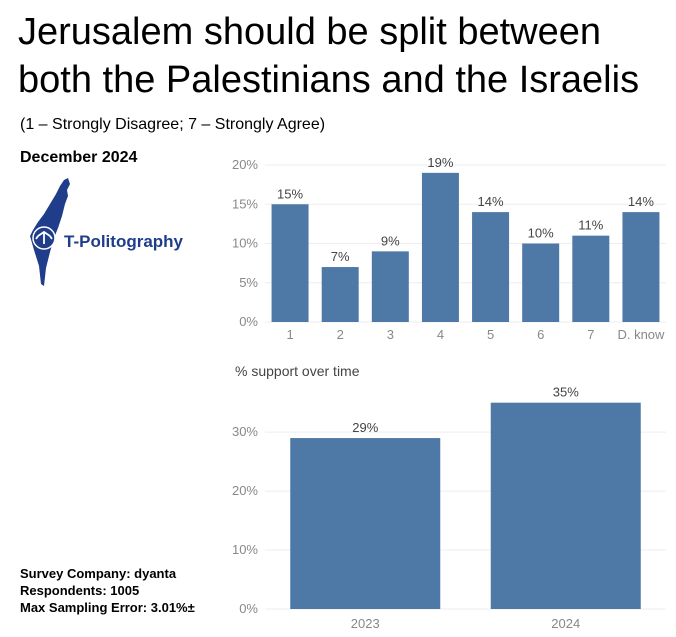 This screenshot has width=676, height=637. What do you see at coordinates (248, 321) in the screenshot?
I see `dist-y-tick-label: 0%` at bounding box center [248, 321].